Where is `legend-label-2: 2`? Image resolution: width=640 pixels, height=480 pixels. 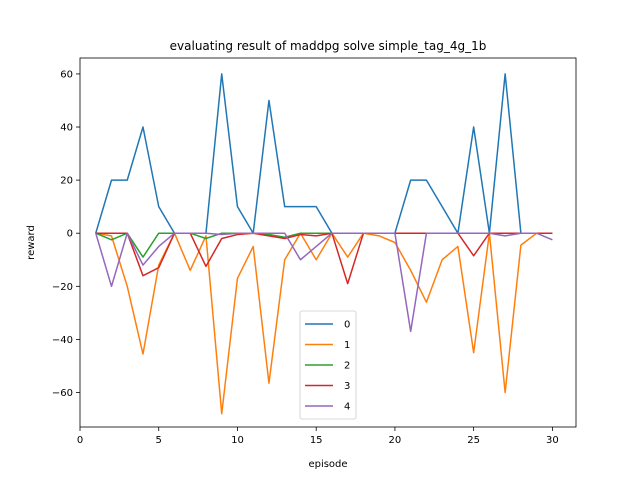
legend-label-2: 2 is located at coordinates (347, 366).